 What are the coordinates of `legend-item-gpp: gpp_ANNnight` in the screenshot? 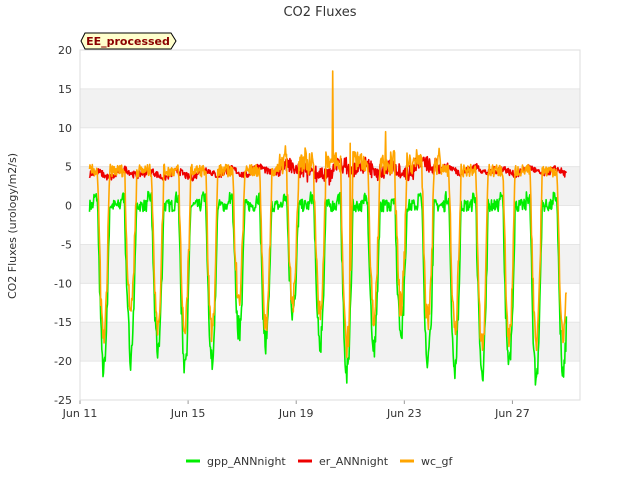 It's located at (236, 461).